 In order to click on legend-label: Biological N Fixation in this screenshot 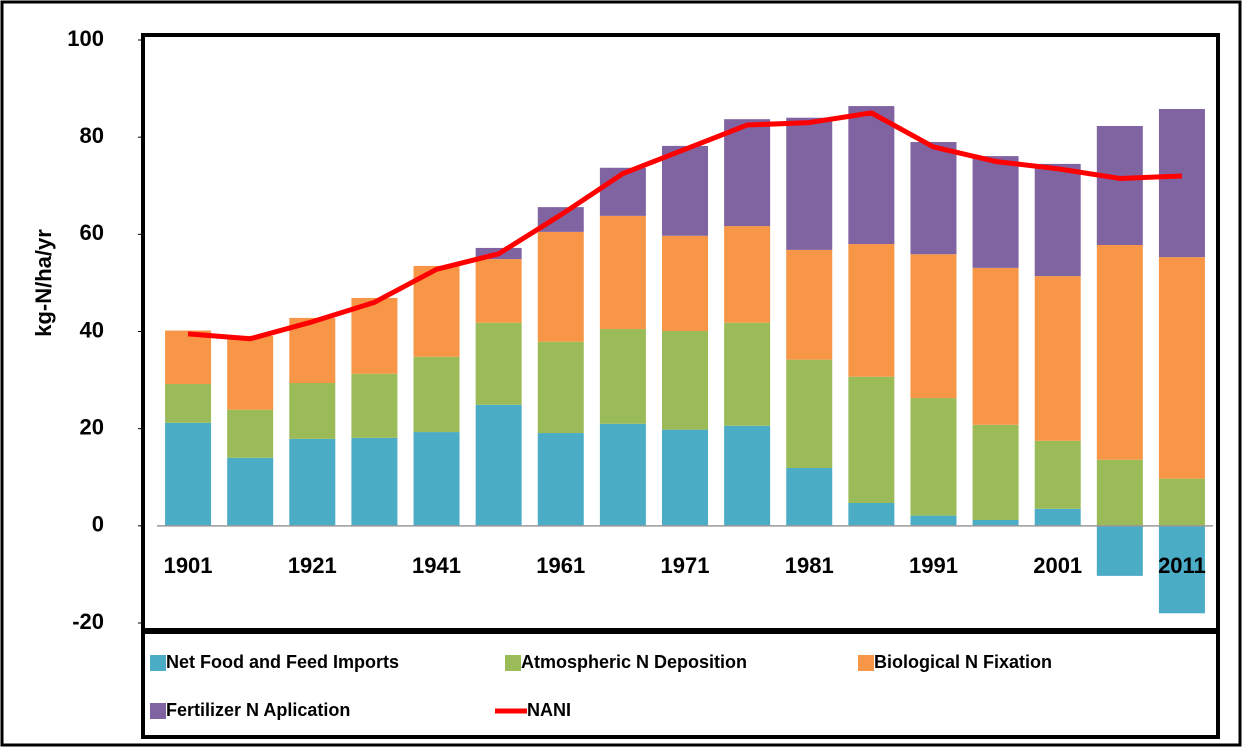, I will do `click(963, 662)`.